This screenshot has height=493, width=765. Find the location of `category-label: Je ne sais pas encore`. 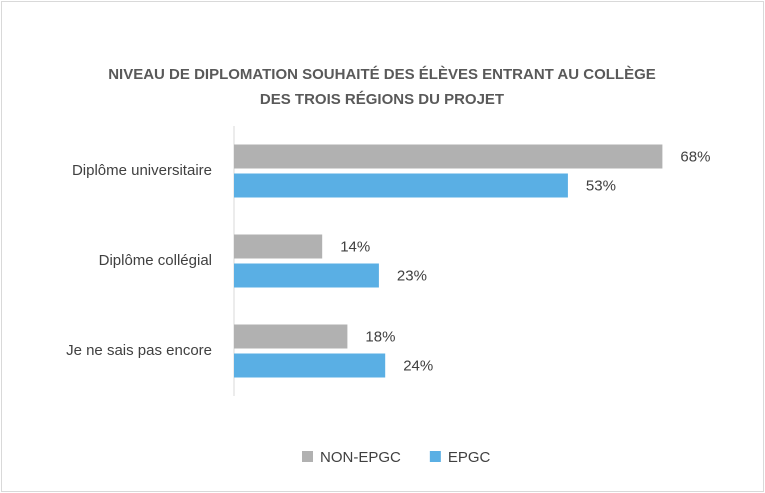

category-label: Je ne sais pas encore is located at coordinates (139, 350).